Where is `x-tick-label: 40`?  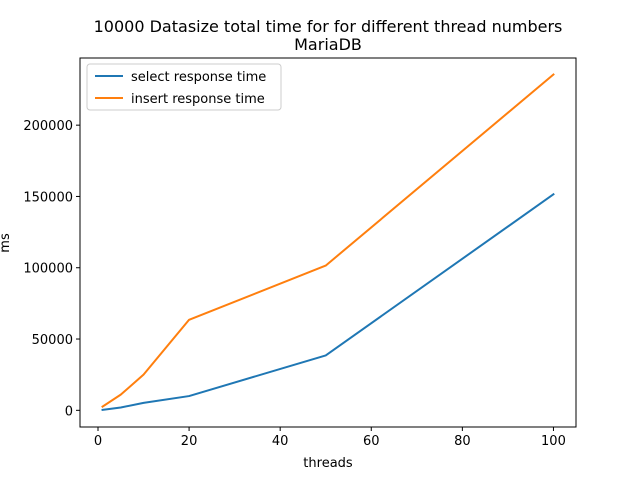
x-tick-label: 40 is located at coordinates (280, 441).